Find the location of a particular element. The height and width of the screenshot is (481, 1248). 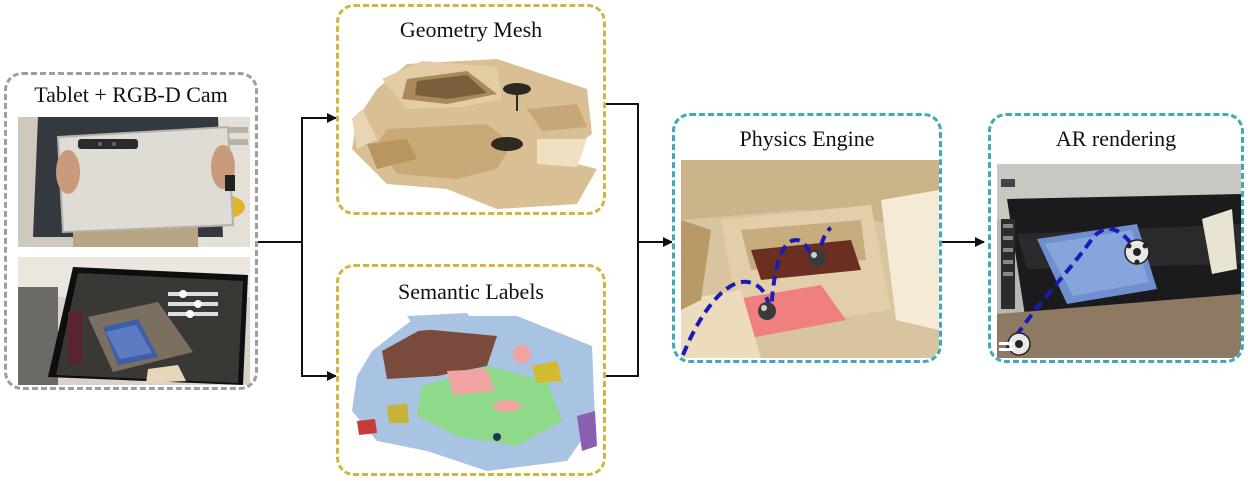

geometry-panel: Geometry Mesh is located at coordinates (471, 109).